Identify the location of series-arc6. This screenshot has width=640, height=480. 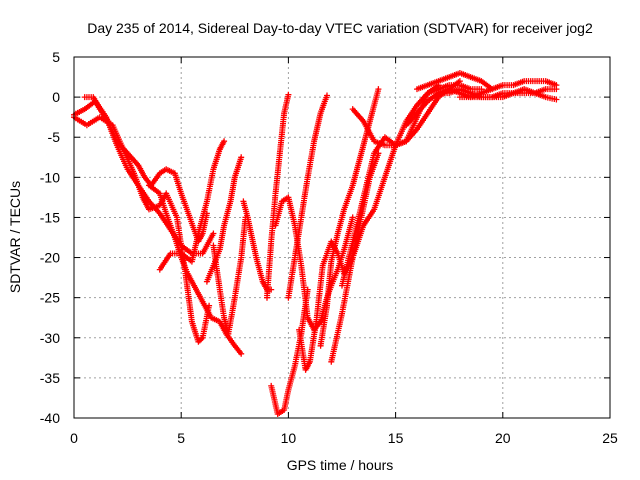
(229, 275).